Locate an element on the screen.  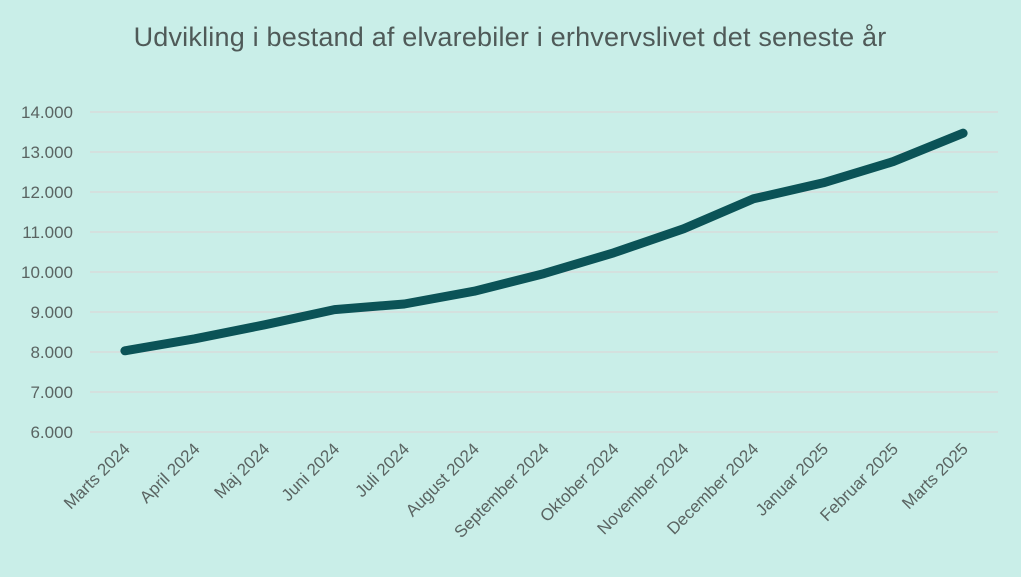
x-tick-label: Maj 2024 is located at coordinates (242, 470).